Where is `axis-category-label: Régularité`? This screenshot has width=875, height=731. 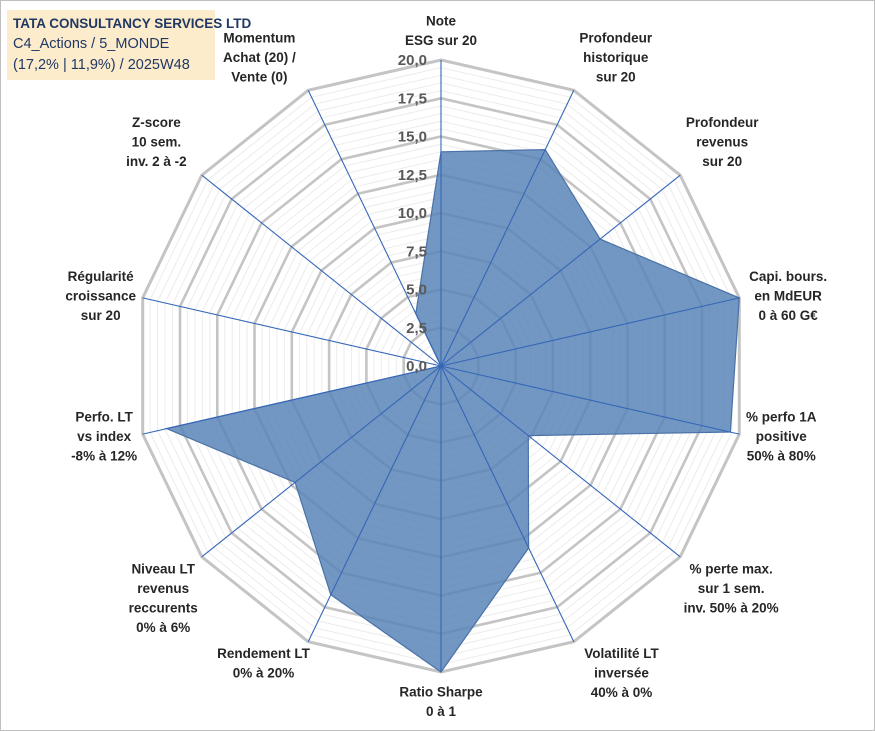
axis-category-label: Régularité is located at coordinates (101, 276).